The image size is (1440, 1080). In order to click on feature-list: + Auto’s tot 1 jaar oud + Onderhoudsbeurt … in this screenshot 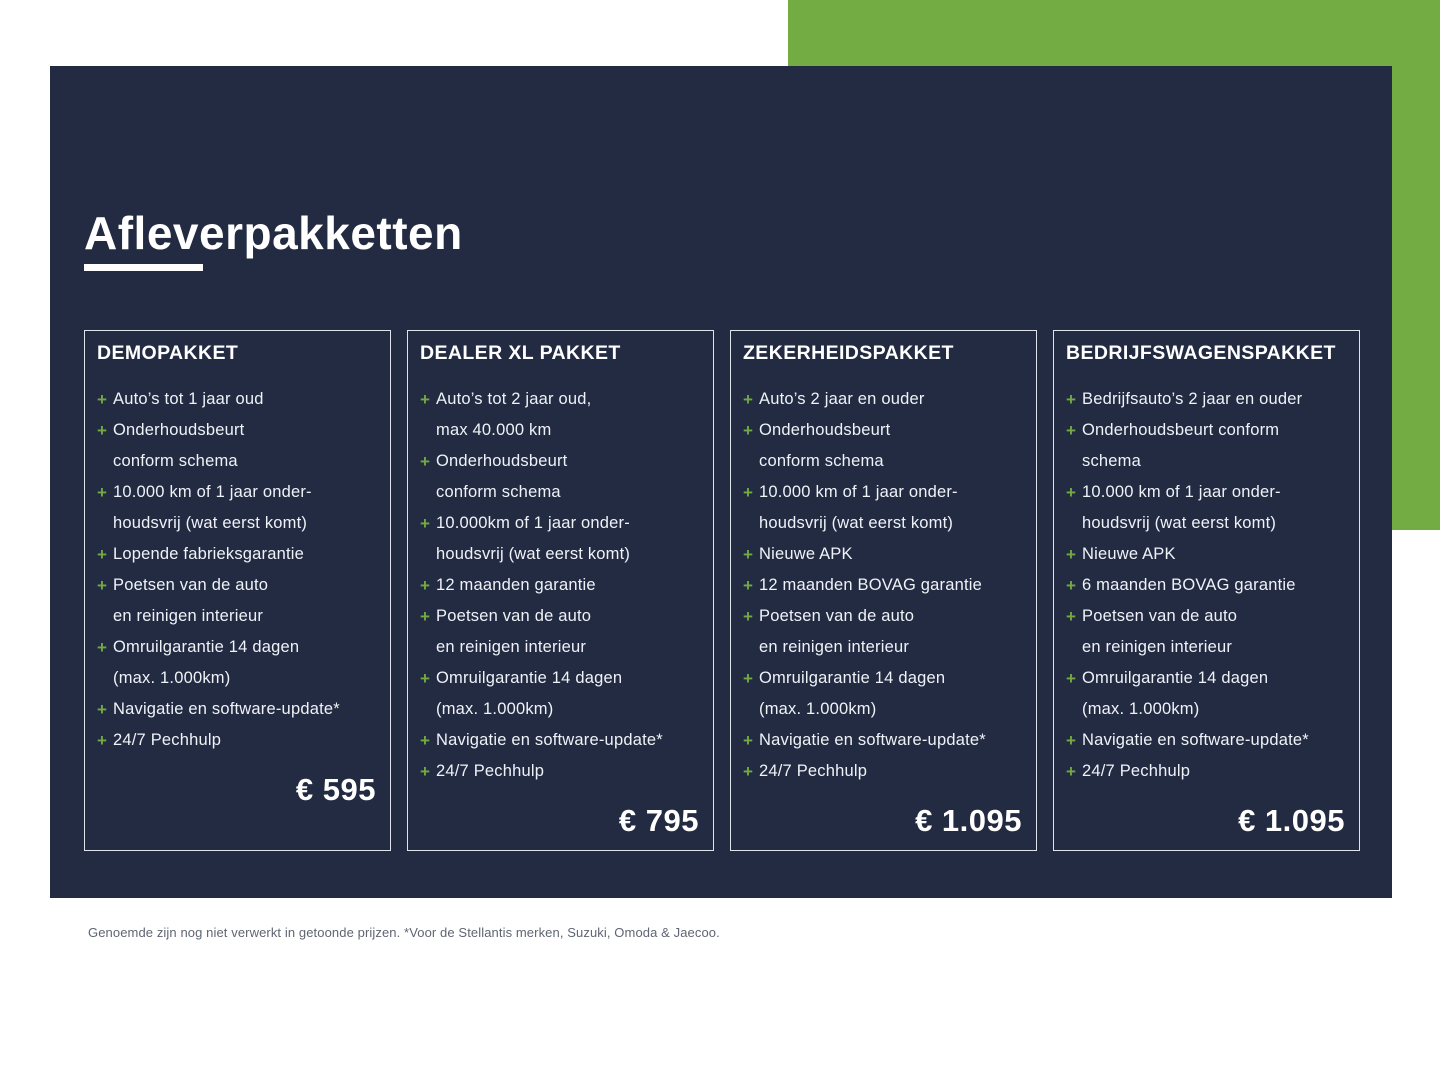, I will do `click(236, 570)`.